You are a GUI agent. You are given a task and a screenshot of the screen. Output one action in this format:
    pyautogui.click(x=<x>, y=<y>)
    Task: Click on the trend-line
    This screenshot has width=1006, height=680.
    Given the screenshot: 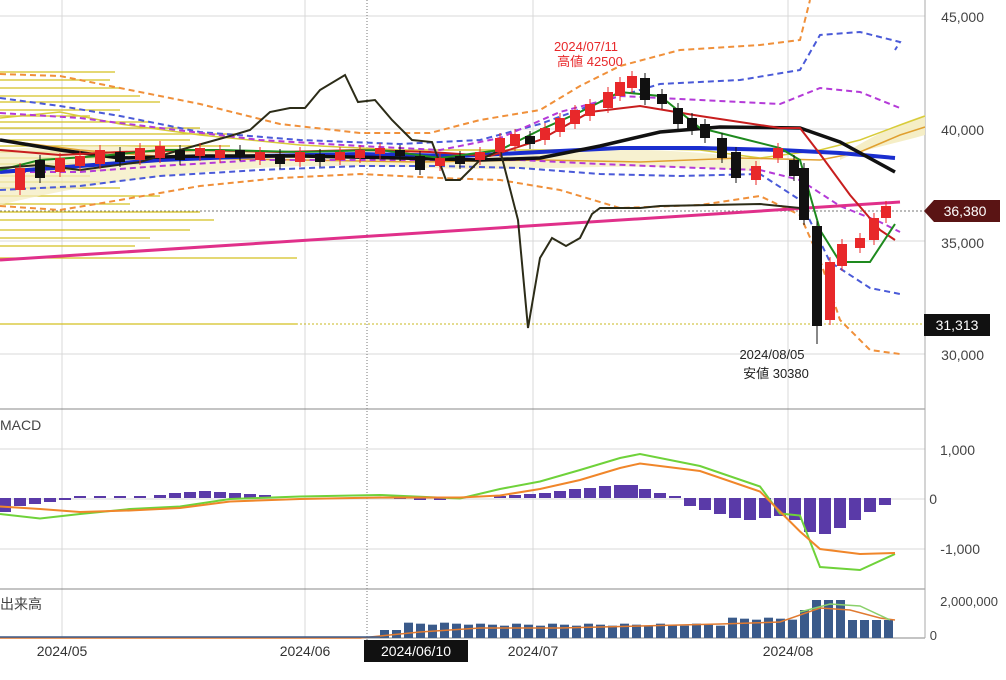 What is the action you would take?
    pyautogui.click(x=450, y=231)
    